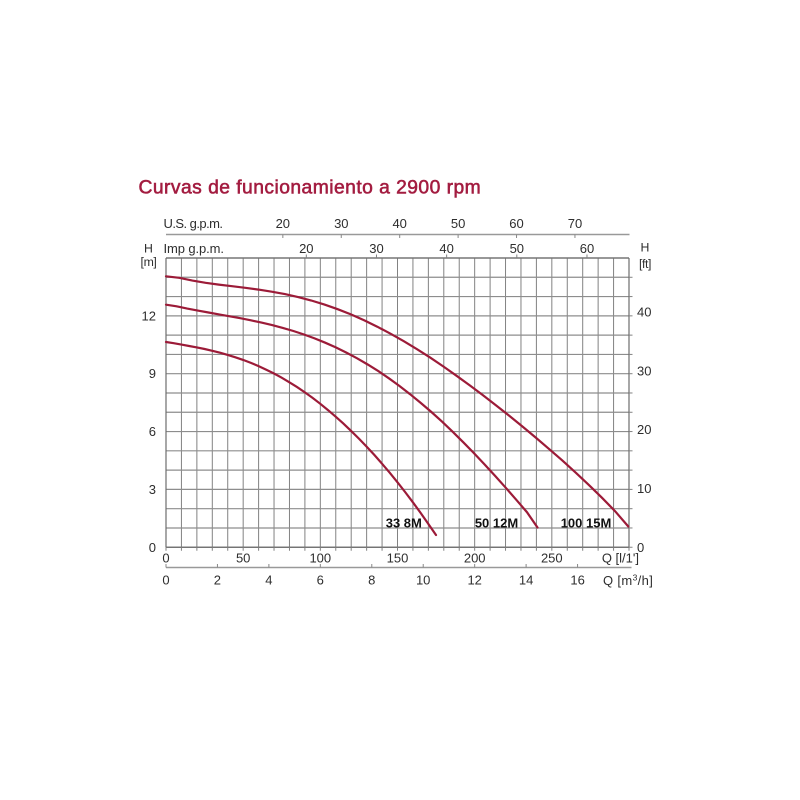 The image size is (800, 800). Describe the element at coordinates (217, 580) in the screenshot. I see `svg-text: 2` at that location.